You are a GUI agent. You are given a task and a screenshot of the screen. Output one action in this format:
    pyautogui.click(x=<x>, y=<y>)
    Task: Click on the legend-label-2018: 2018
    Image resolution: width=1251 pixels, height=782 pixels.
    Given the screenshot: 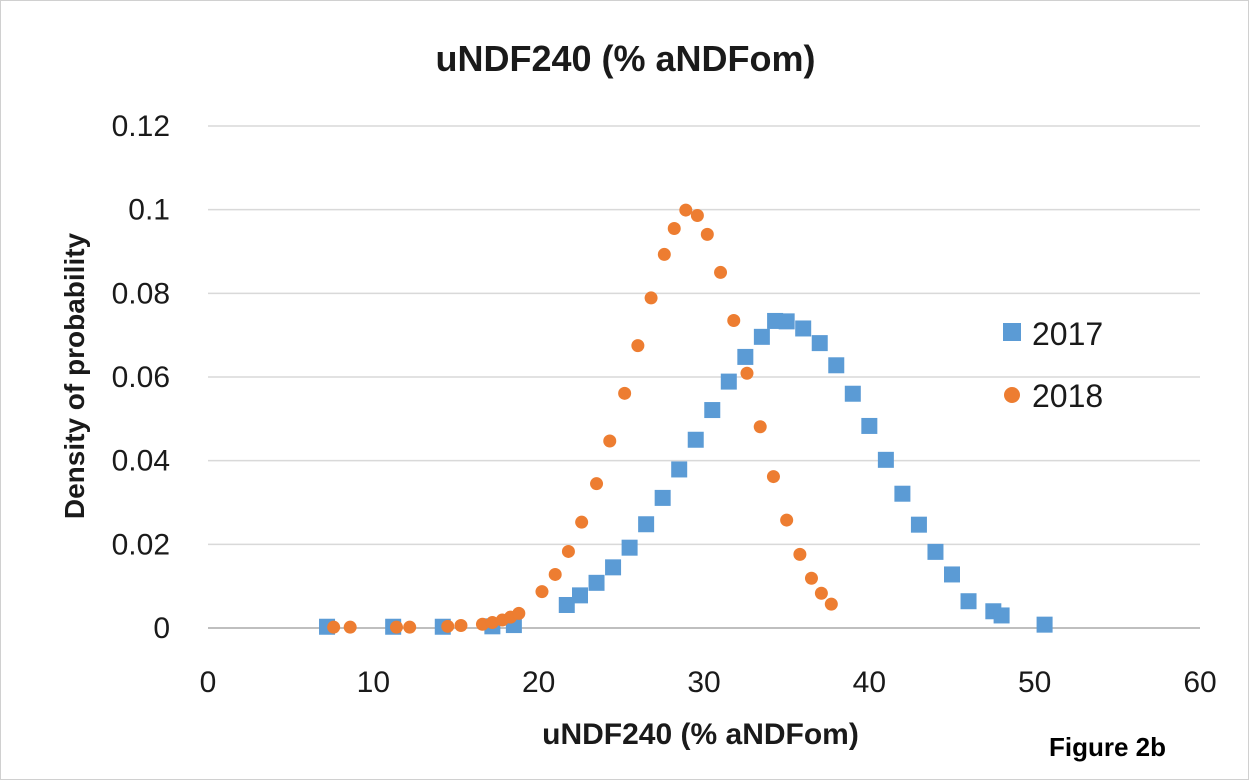 What is the action you would take?
    pyautogui.click(x=1067, y=396)
    